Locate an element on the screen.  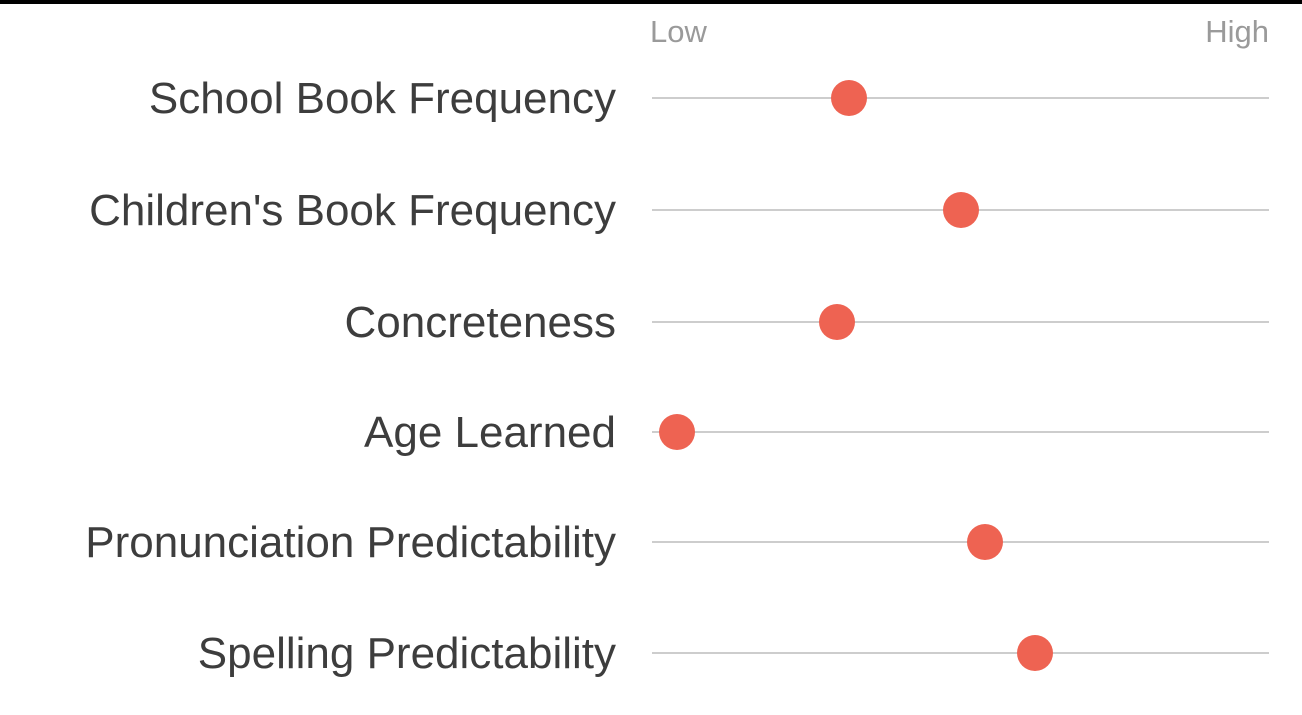
axis-label-low: Low is located at coordinates (678, 31).